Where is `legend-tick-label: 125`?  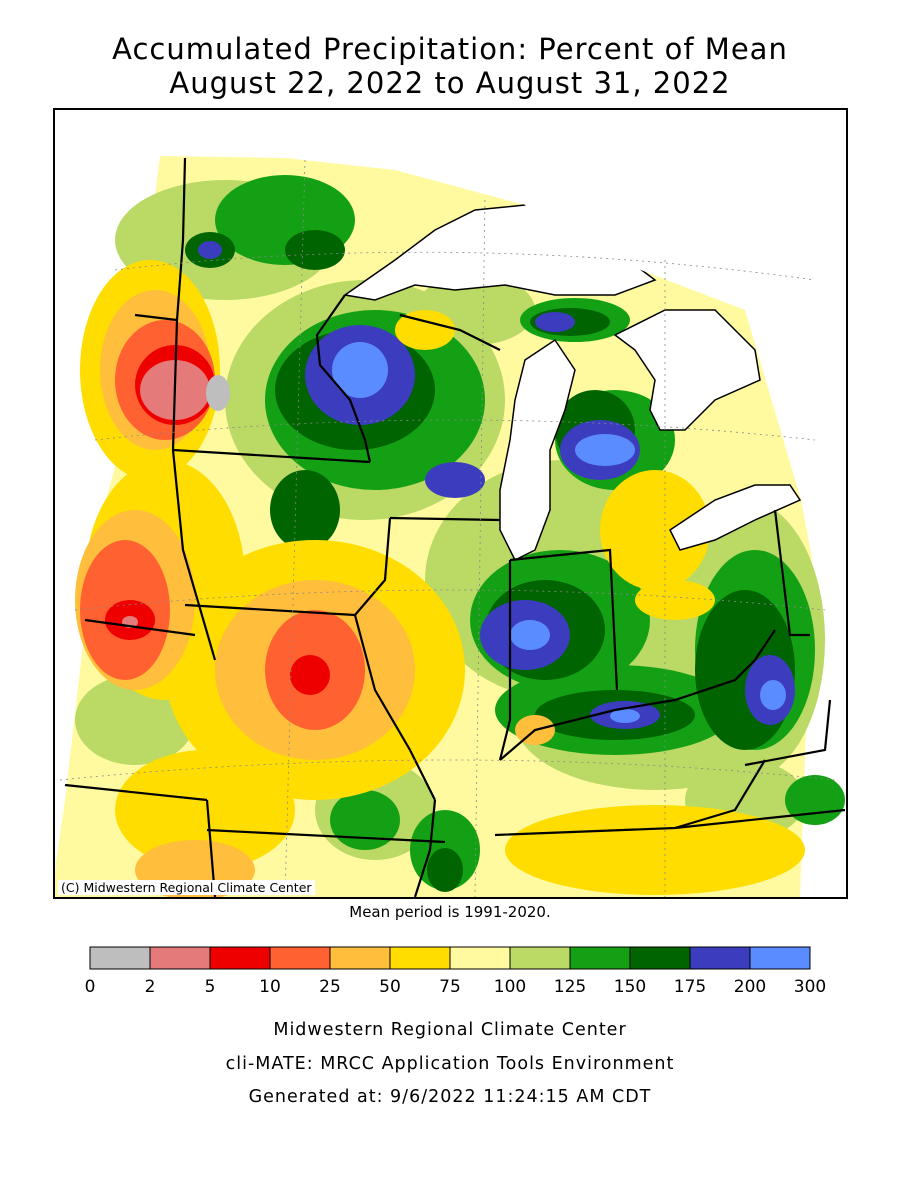 legend-tick-label: 125 is located at coordinates (570, 987).